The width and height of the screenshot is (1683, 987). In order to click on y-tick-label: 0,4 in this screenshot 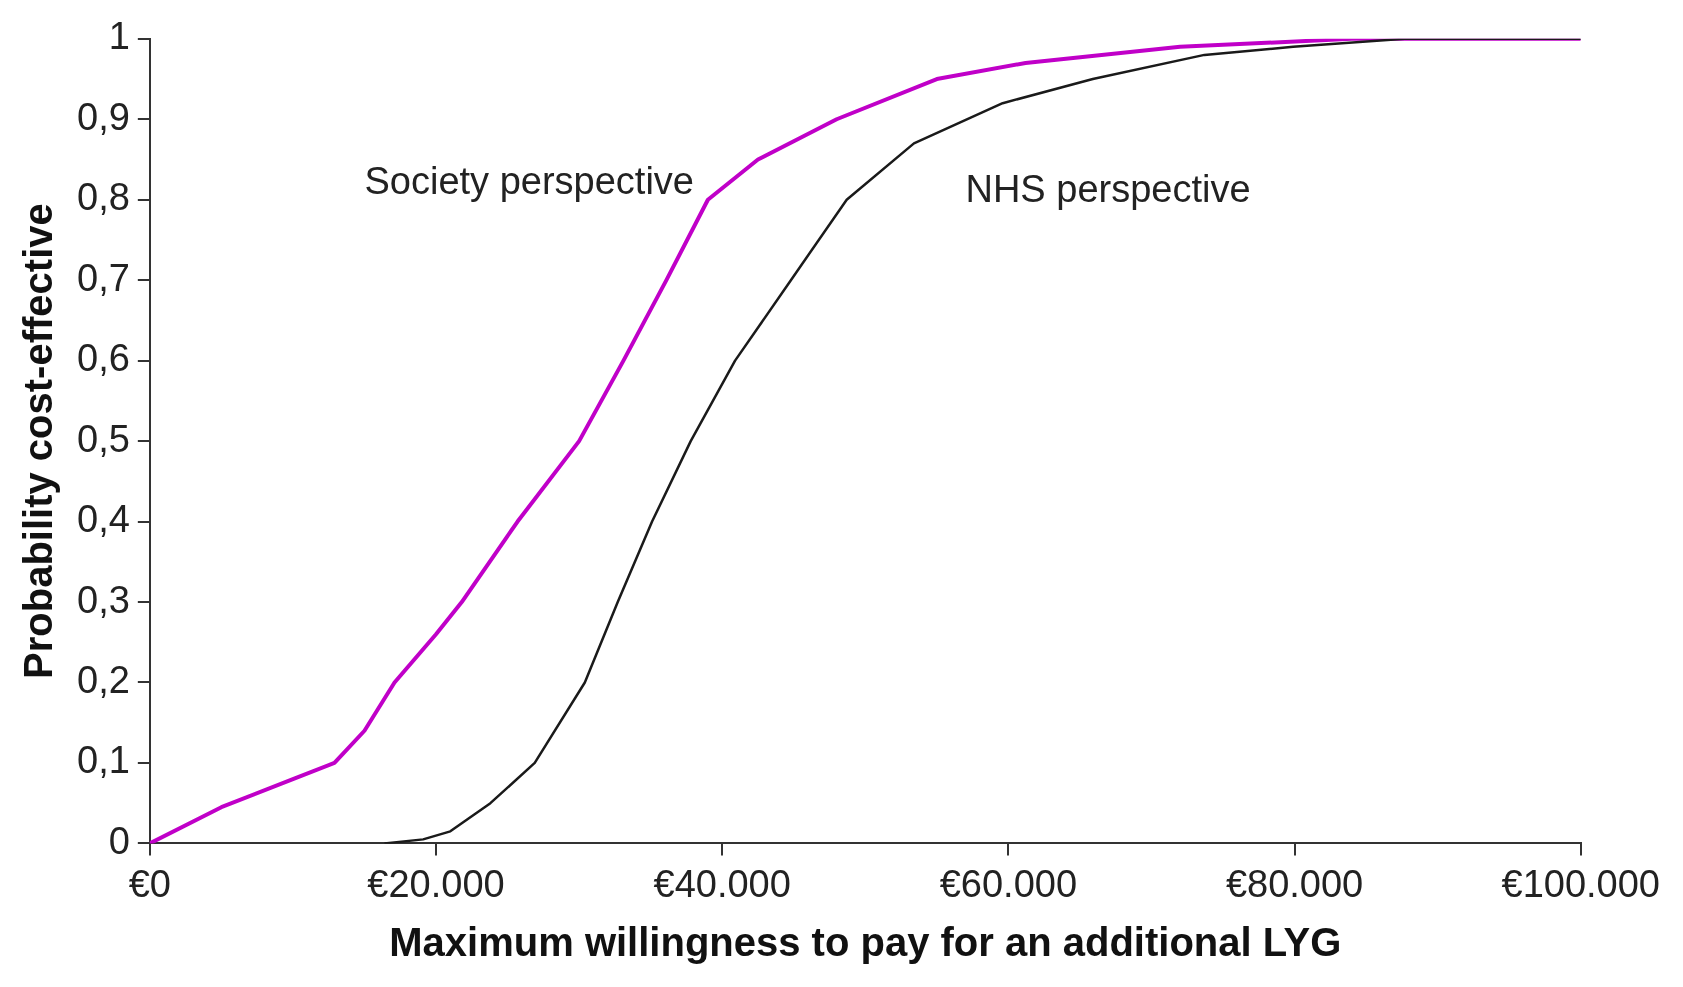, I will do `click(103, 519)`.